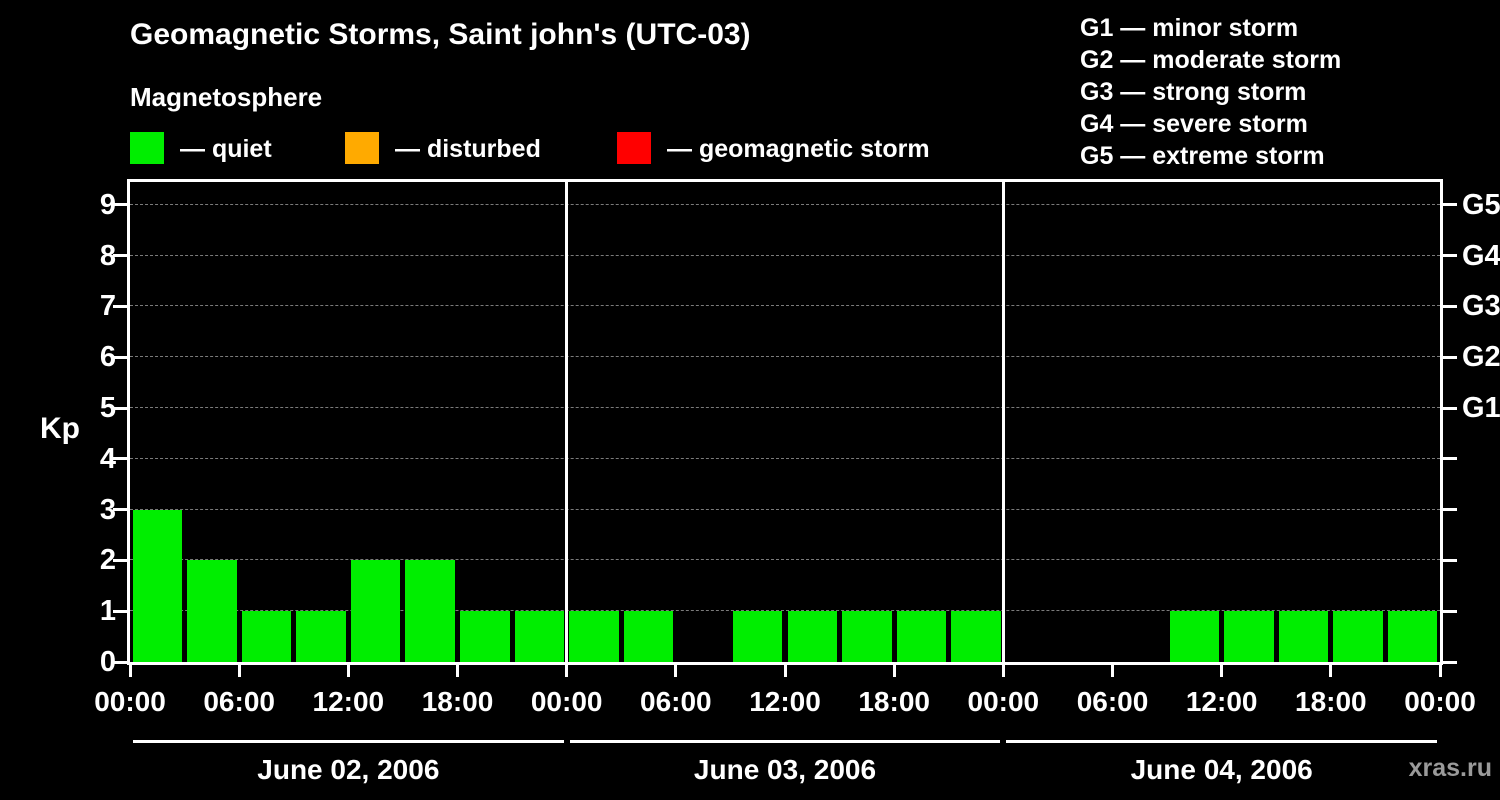 Image resolution: width=1500 pixels, height=800 pixels. Describe the element at coordinates (362, 148) in the screenshot. I see `disturbed-color-swatch` at that location.